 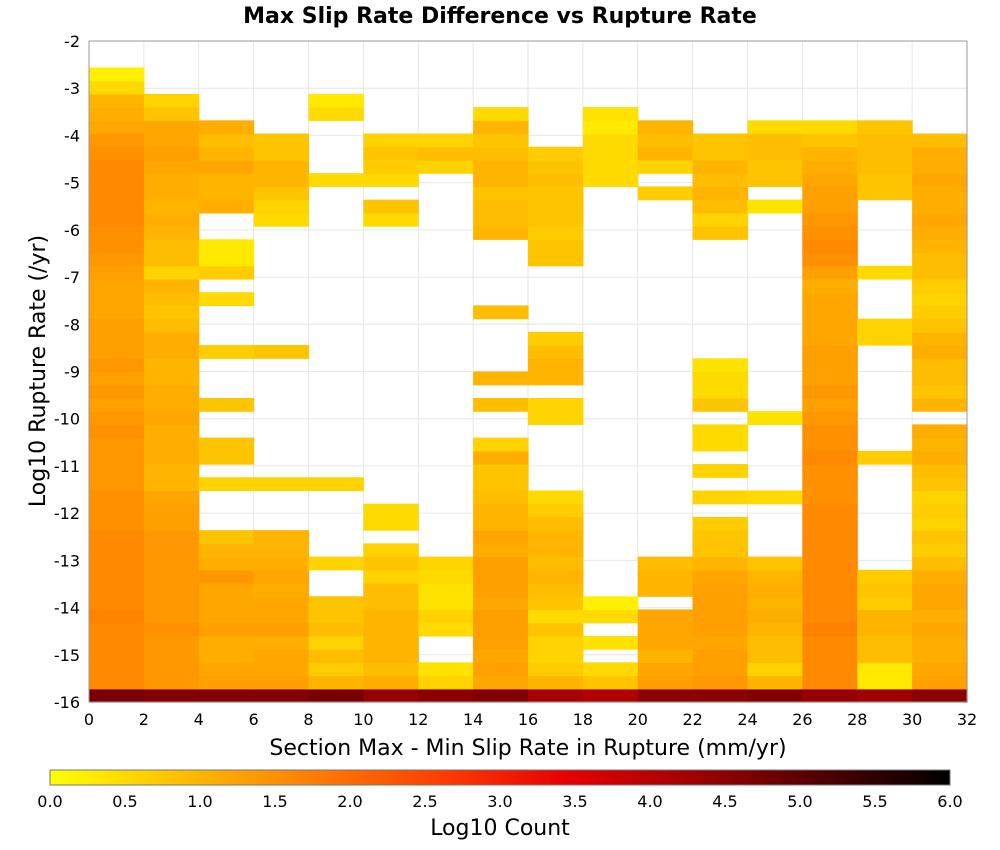 What do you see at coordinates (424, 801) in the screenshot?
I see `colorbar-tick-label: 2.5` at bounding box center [424, 801].